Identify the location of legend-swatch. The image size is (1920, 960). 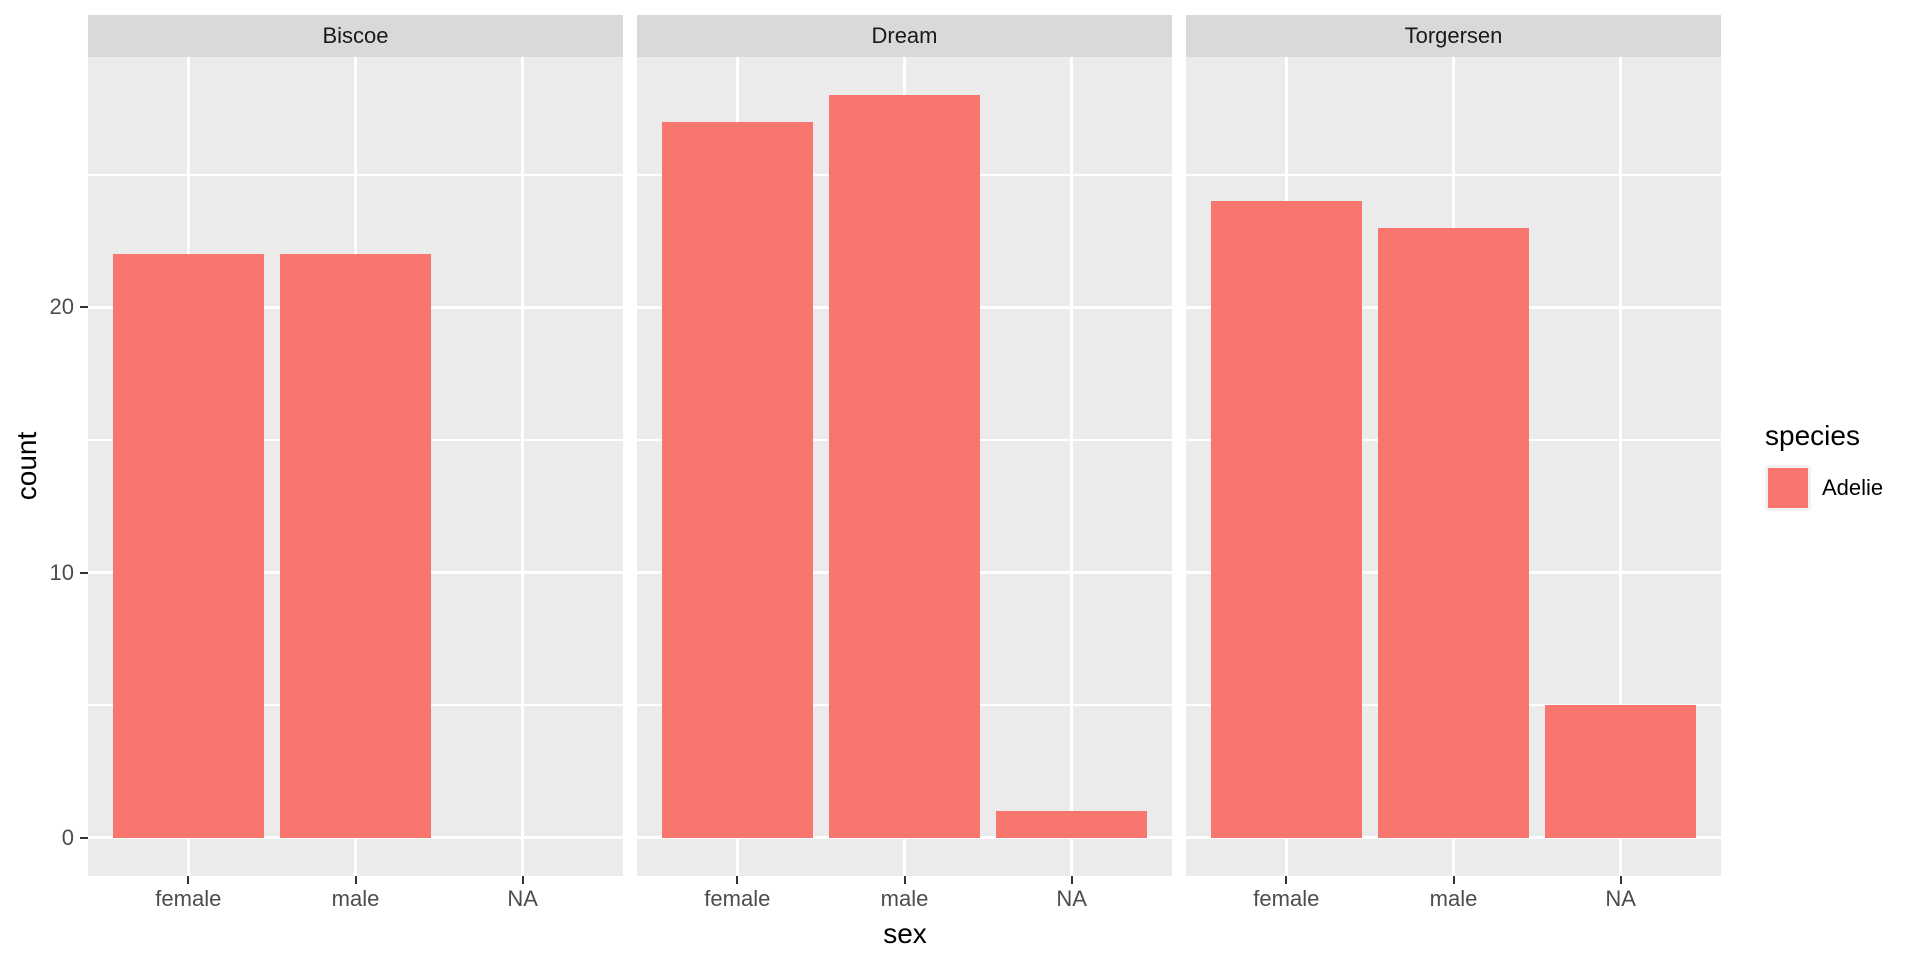
(1788, 488).